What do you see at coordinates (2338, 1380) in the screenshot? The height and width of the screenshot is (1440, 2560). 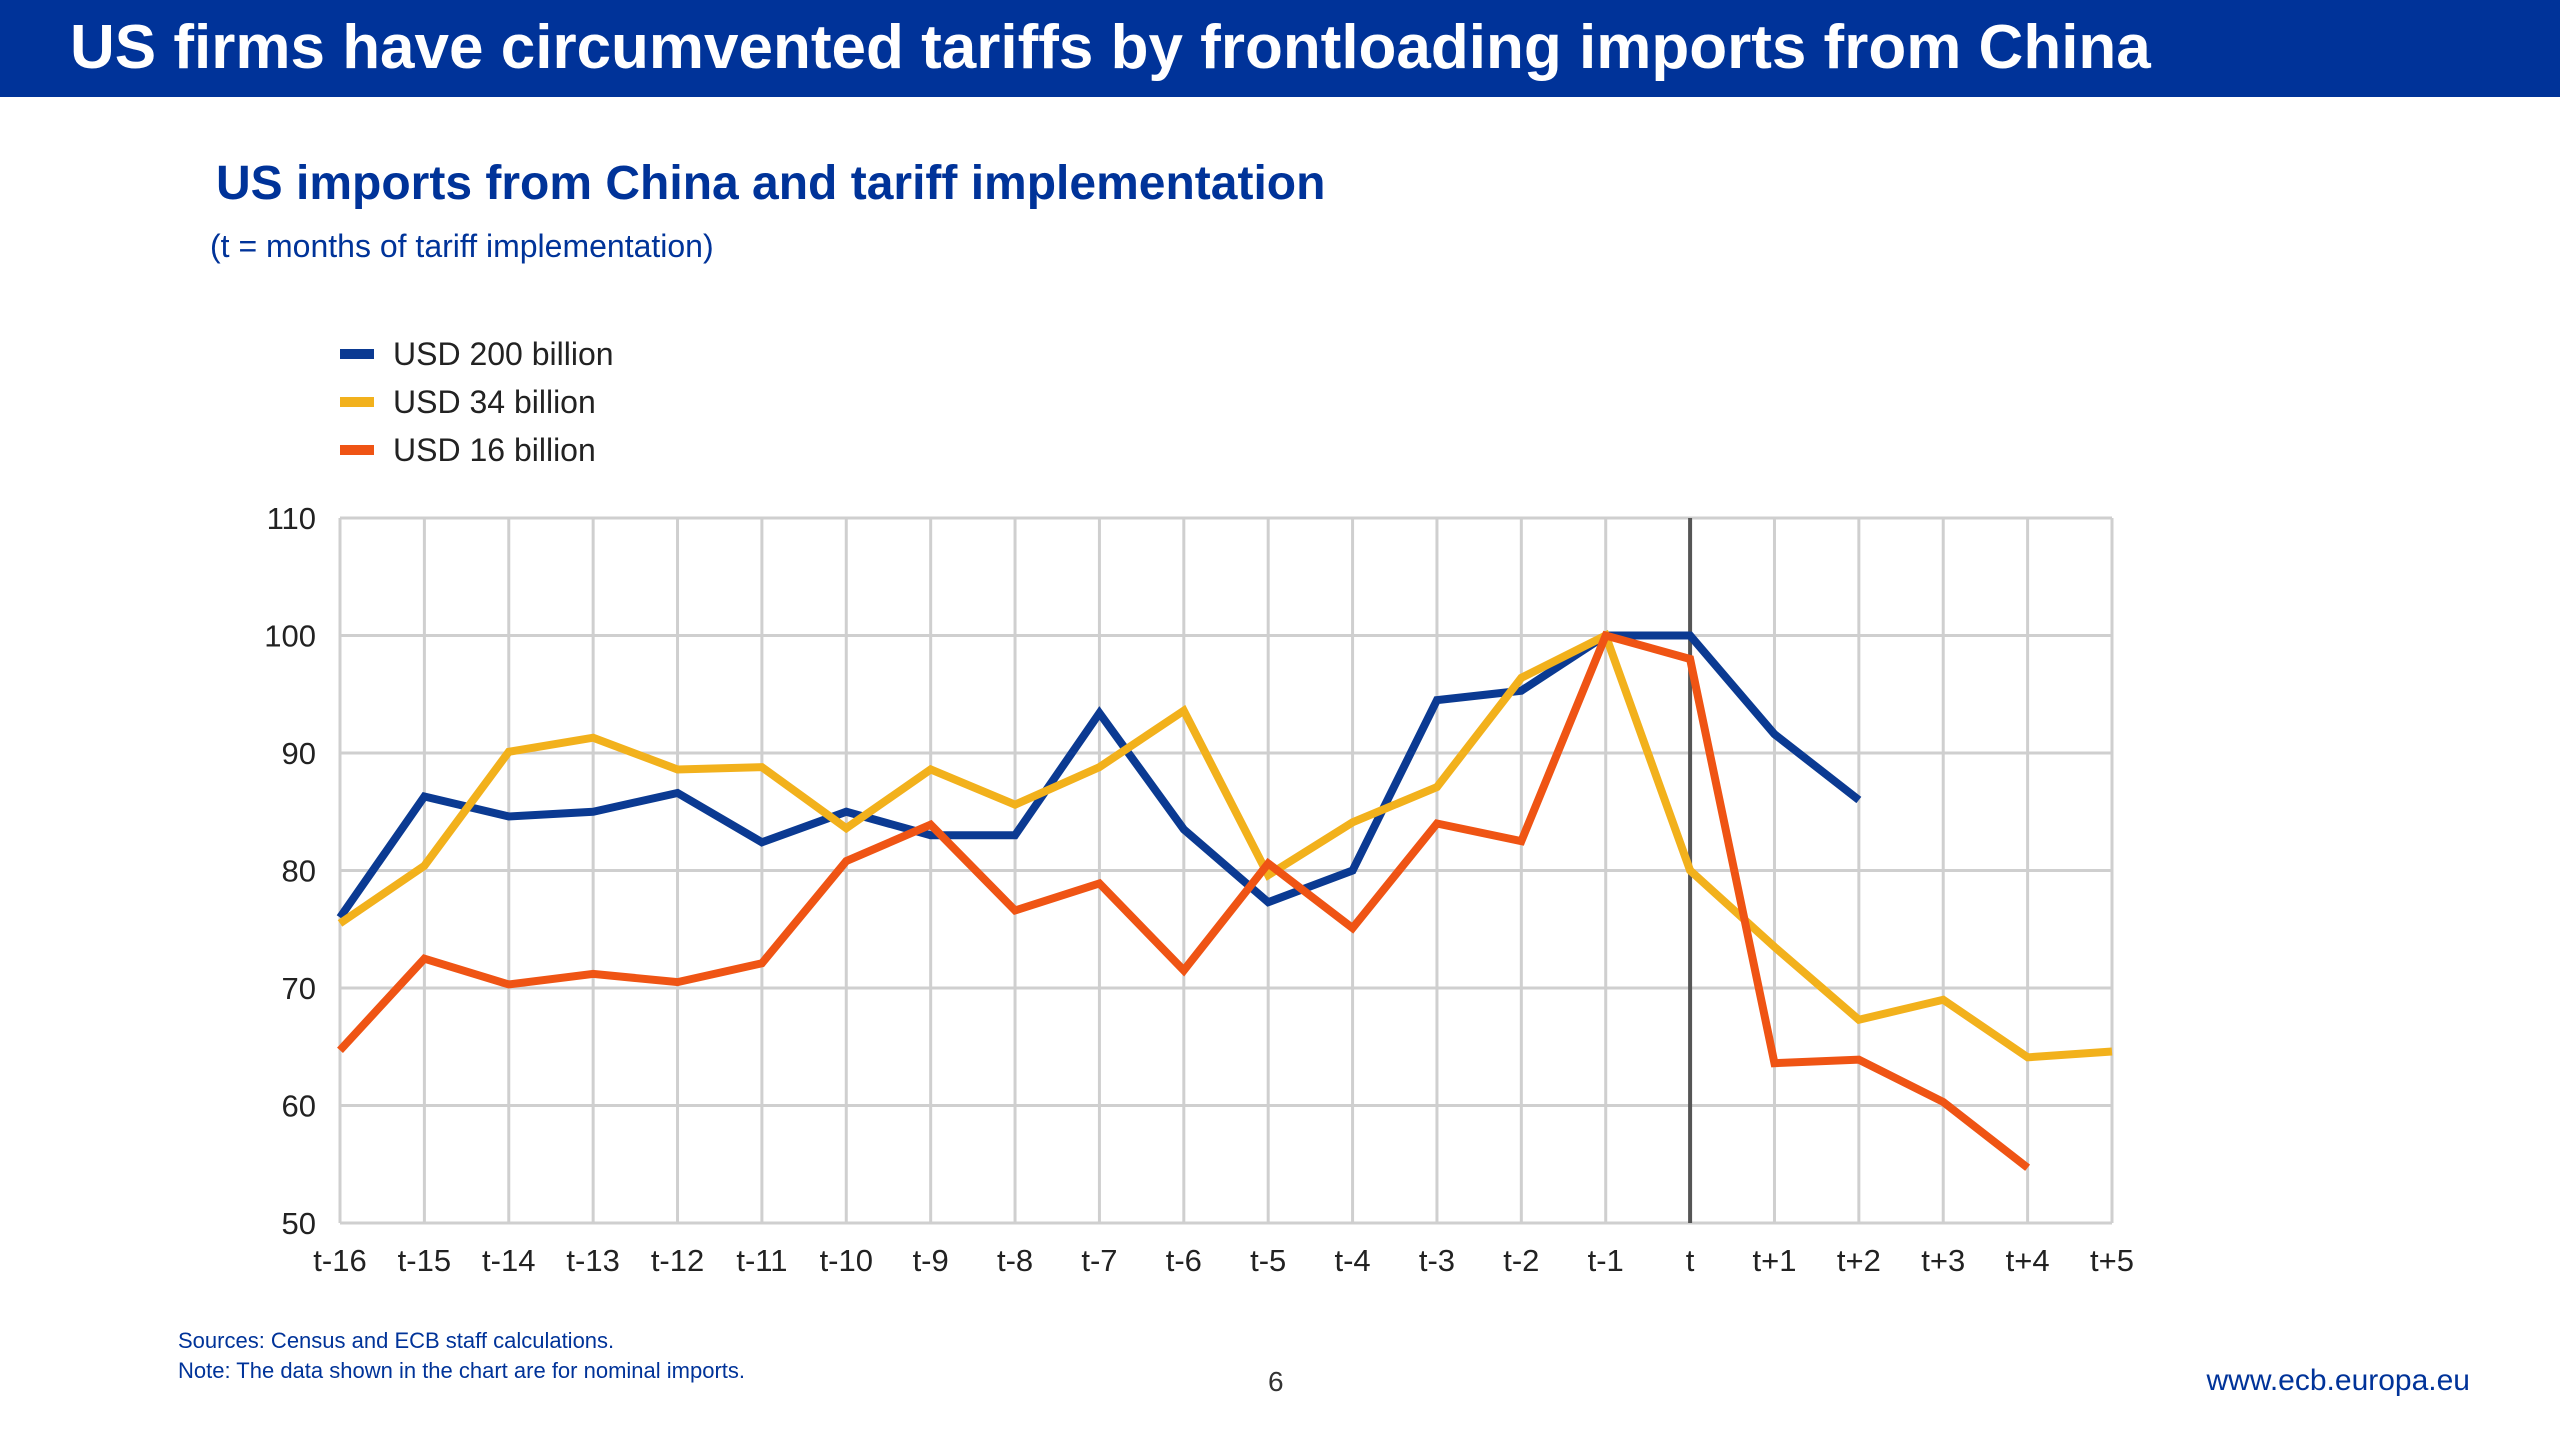 I see `footer-url: www.ecb.europa.eu` at bounding box center [2338, 1380].